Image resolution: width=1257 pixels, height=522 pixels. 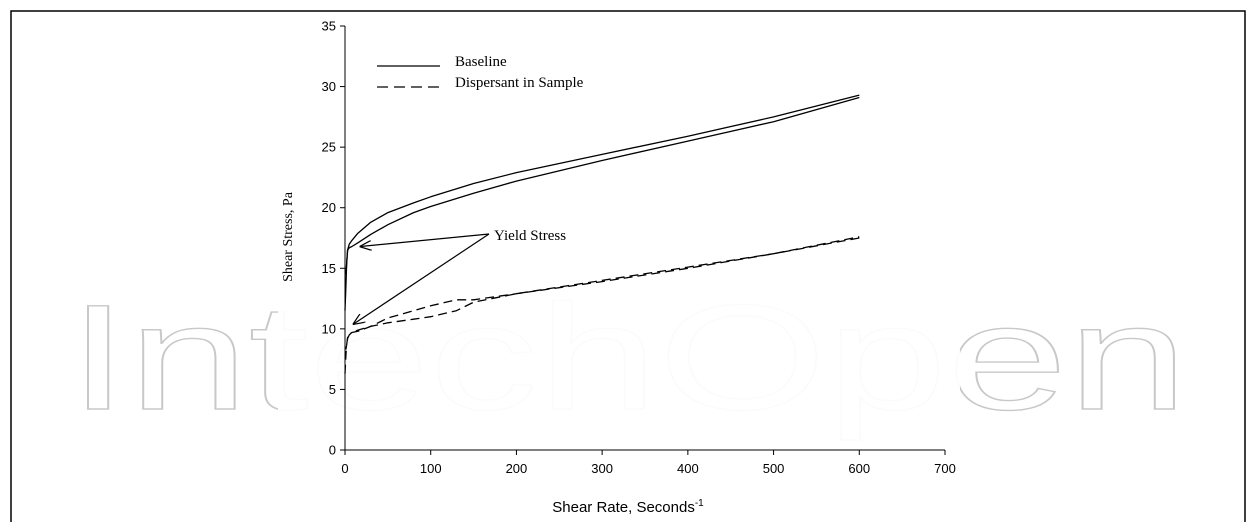 I want to click on annotation-yield-stress: Yield Stress, so click(x=530, y=236).